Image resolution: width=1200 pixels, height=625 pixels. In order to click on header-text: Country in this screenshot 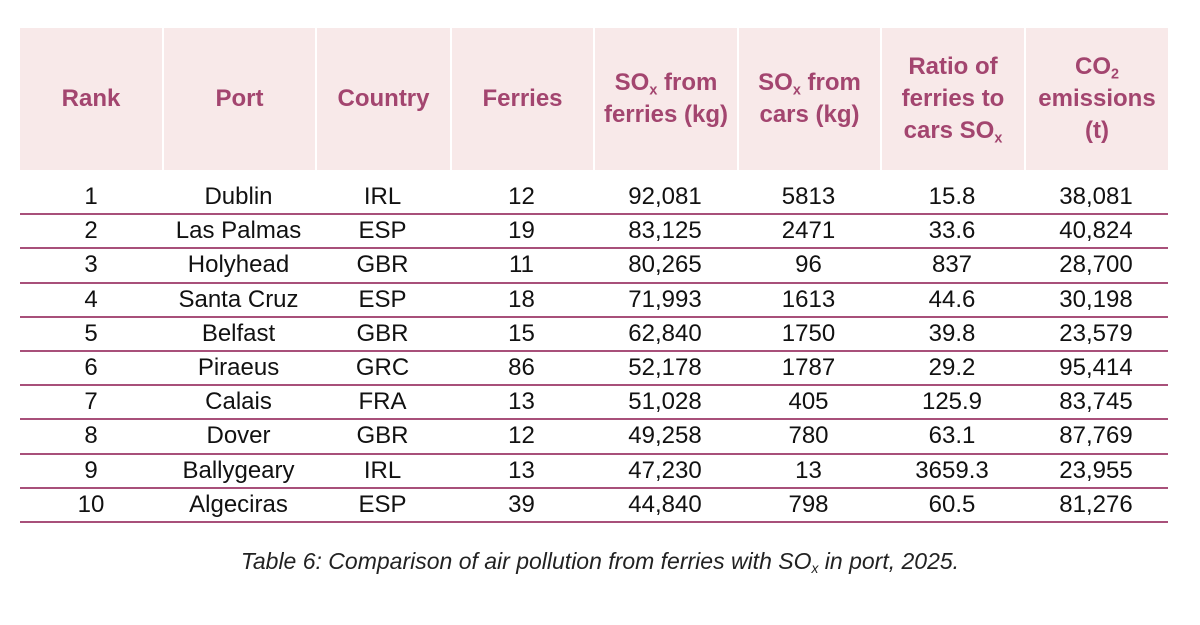, I will do `click(383, 98)`.